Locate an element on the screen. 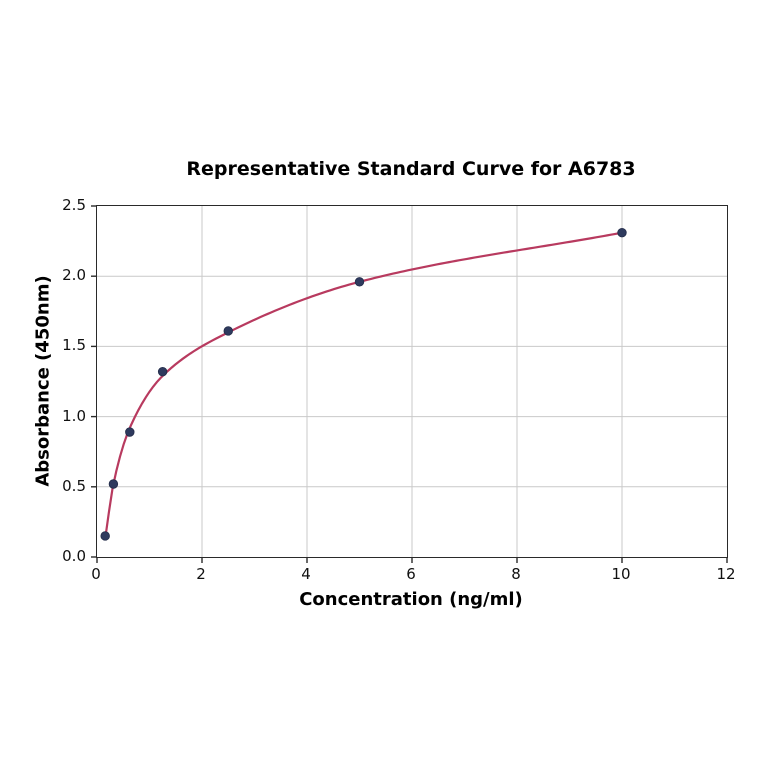 The height and width of the screenshot is (764, 764). y-tick-label: 0.0 is located at coordinates (74, 556).